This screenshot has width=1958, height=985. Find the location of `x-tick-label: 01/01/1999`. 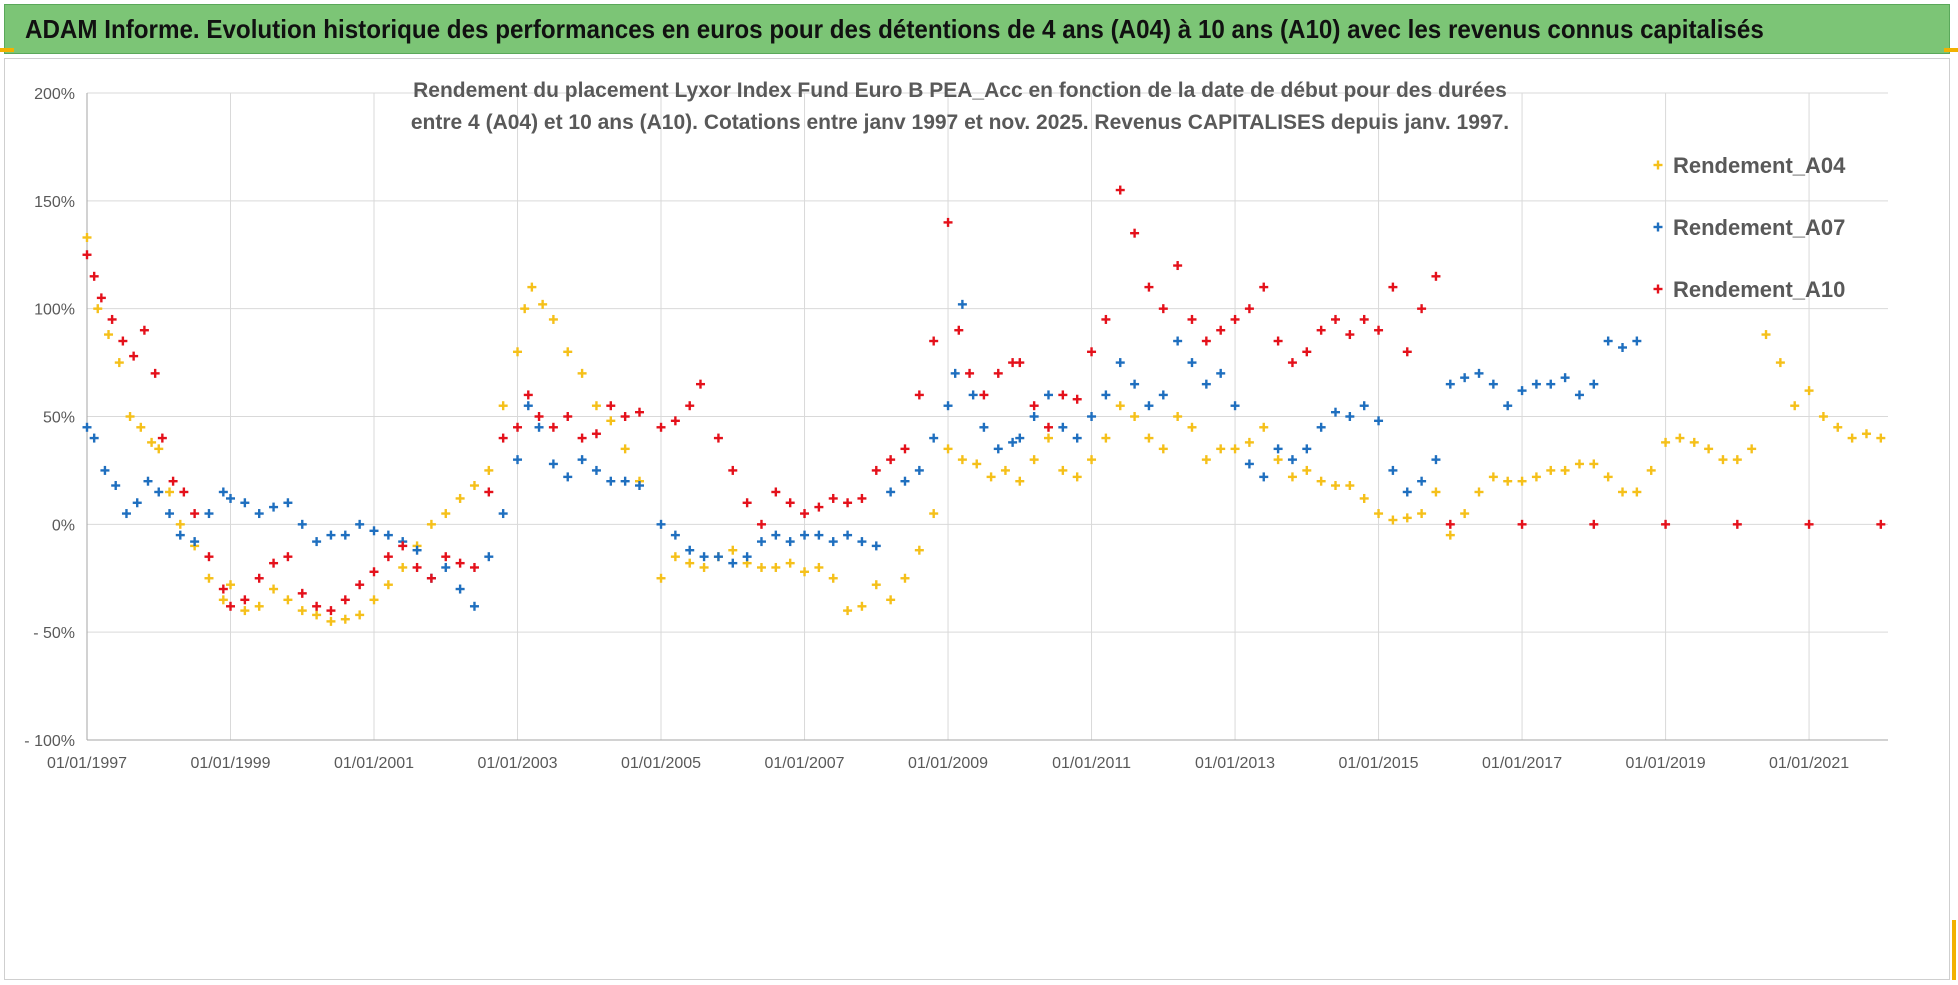

x-tick-label: 01/01/1999 is located at coordinates (230, 763).